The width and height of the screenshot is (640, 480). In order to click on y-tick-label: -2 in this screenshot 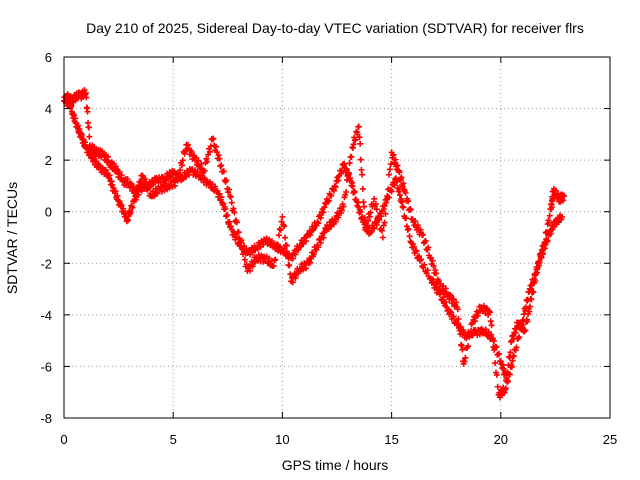, I will do `click(46, 263)`.